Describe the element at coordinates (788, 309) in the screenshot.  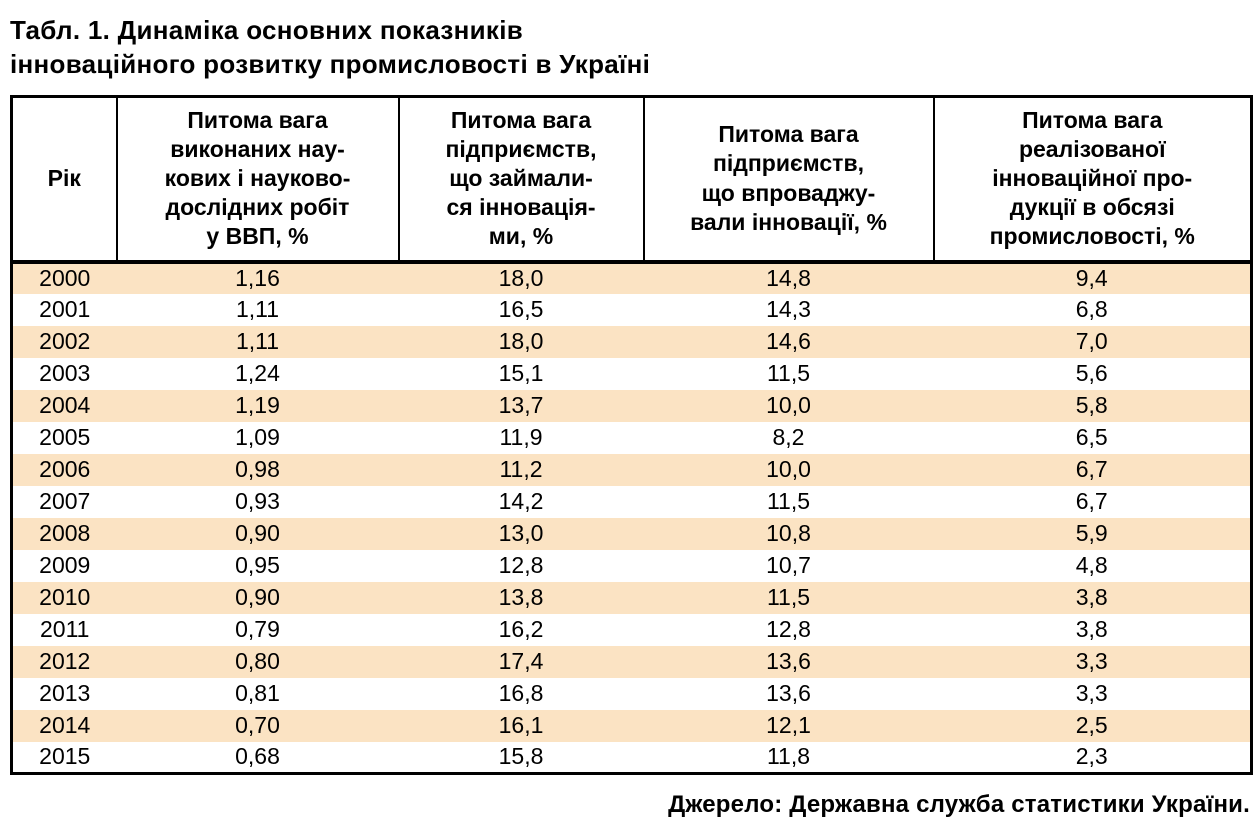
I see `value-cell: 14,3` at that location.